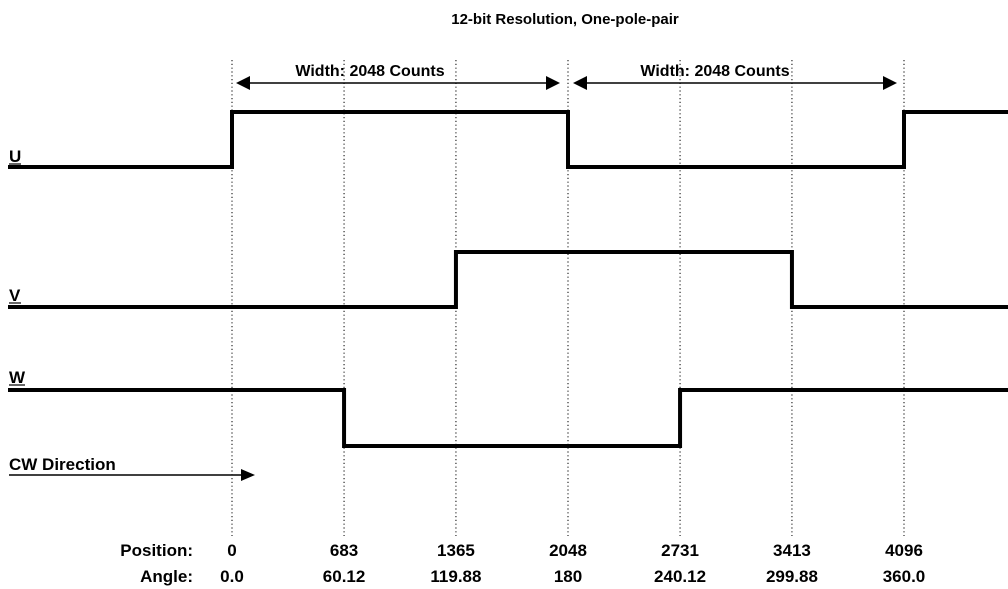 The width and height of the screenshot is (1008, 589). I want to click on angle-tick-labels: 0.0 60.12 119.88 180 240.12 299.88 360.0, so click(572, 576).